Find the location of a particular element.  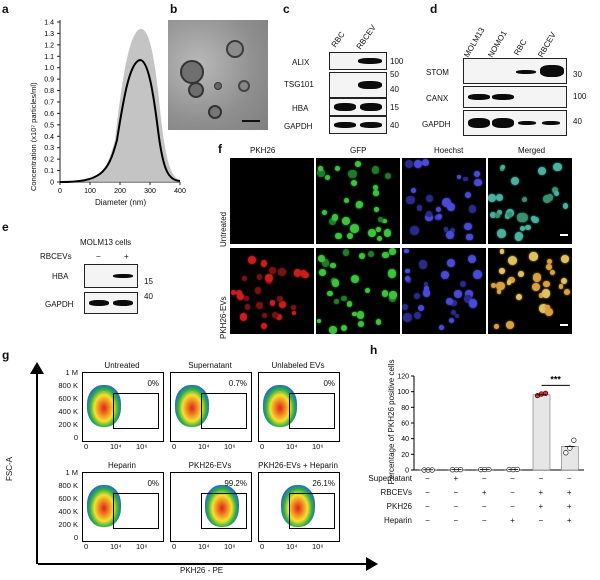

micrograph-untreated-hoechst is located at coordinates (444, 201).